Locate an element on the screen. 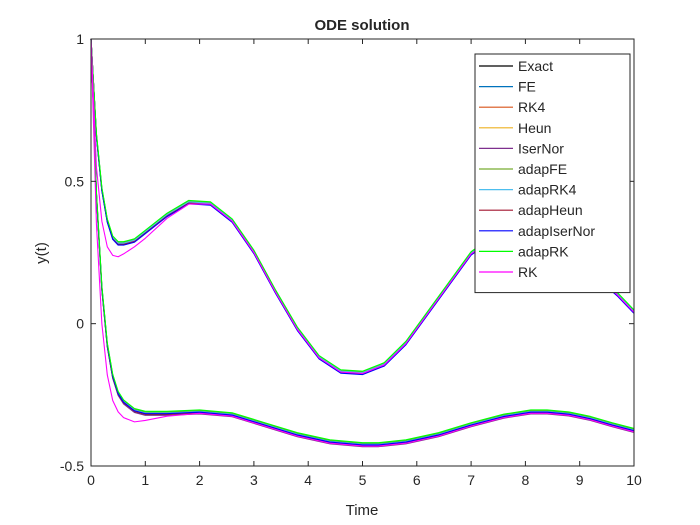 The height and width of the screenshot is (525, 700). legend-label: Heun is located at coordinates (534, 128).